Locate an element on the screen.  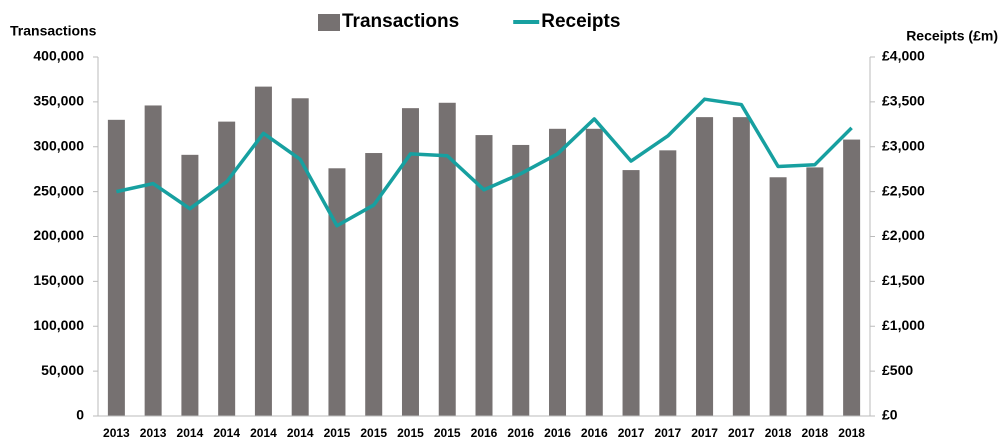
y2-tick-label: £0 is located at coordinates (890, 415).